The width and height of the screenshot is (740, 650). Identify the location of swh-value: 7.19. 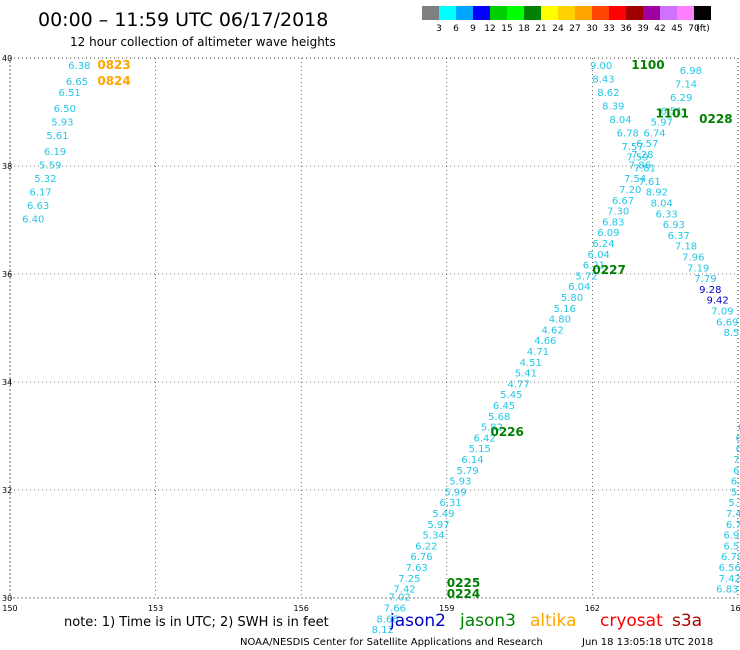
(698, 268).